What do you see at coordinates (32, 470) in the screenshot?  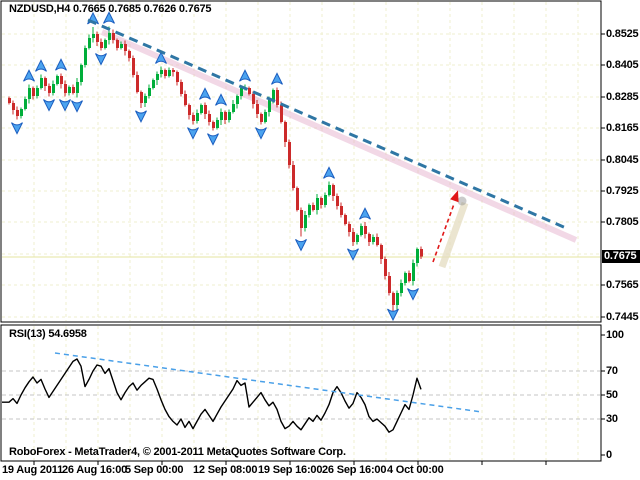 I see `time-tick-label: 19 Aug 2011` at bounding box center [32, 470].